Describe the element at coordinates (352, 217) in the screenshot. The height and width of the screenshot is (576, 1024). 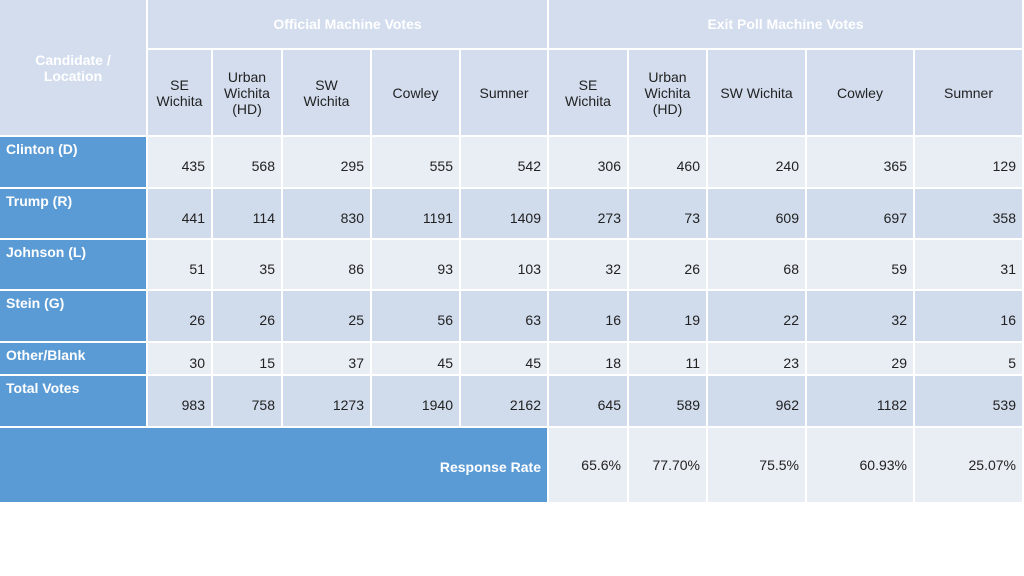
I see `vote-cell-text: 830` at that location.